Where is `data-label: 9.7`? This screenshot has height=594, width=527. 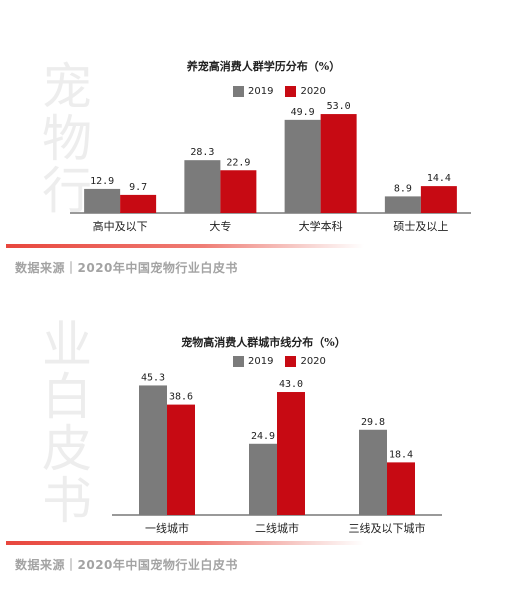 data-label: 9.7 is located at coordinates (138, 187).